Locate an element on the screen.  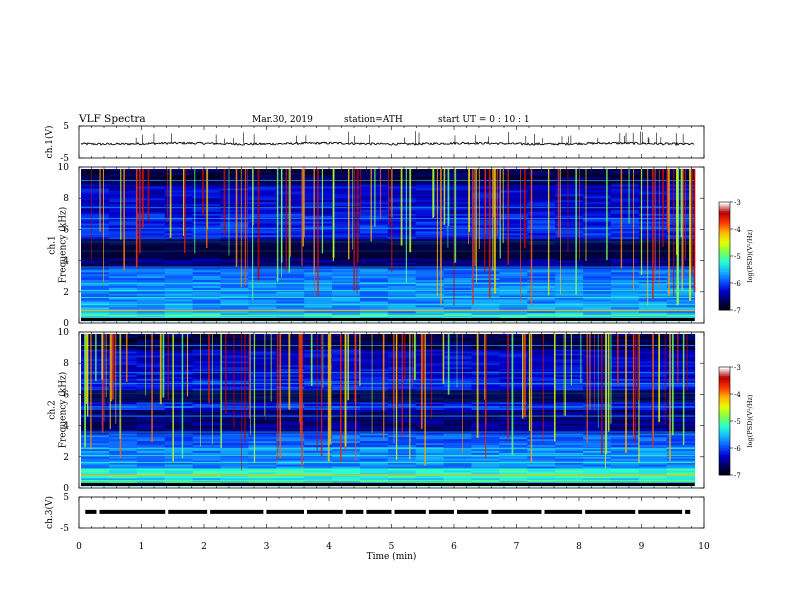
ch3-gap is located at coordinates (209, 511).